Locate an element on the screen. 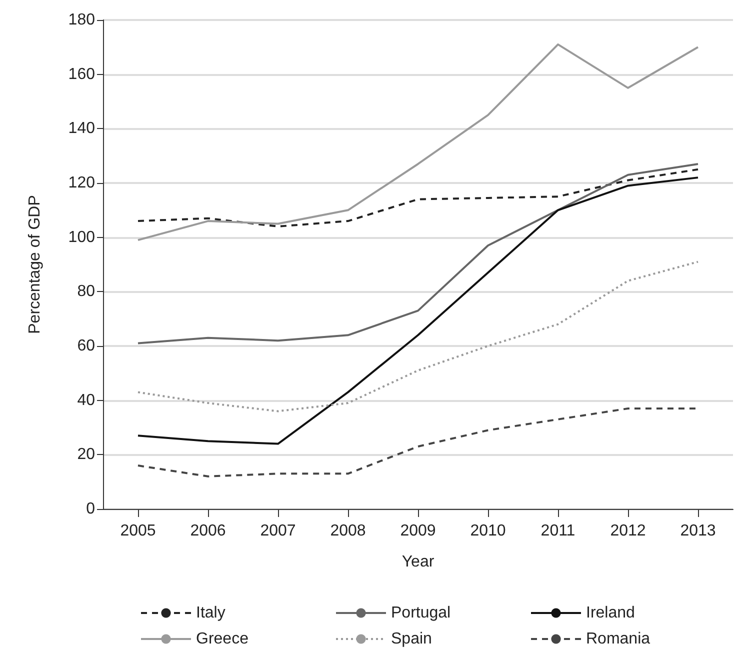 Image resolution: width=743 pixels, height=667 pixels. y-tick-label: 140 is located at coordinates (82, 129).